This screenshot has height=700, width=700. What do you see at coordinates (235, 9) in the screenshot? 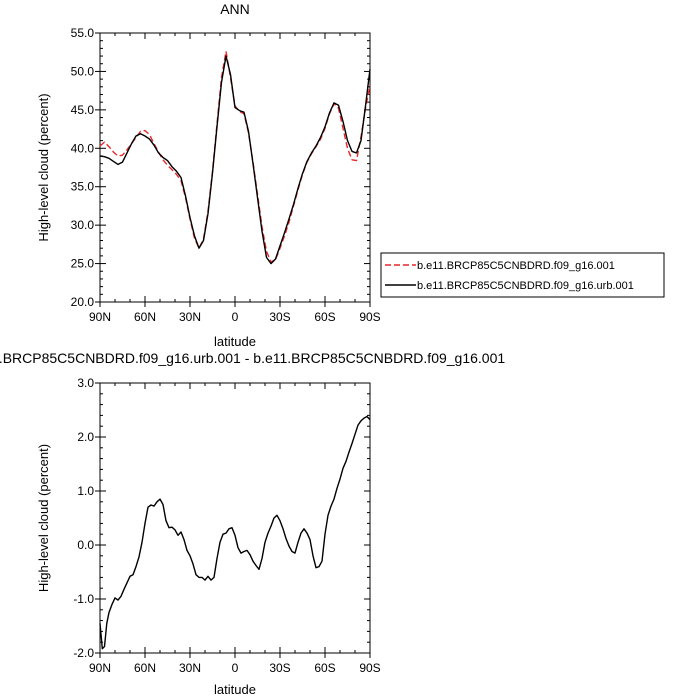
I see `plot-title: ANN` at bounding box center [235, 9].